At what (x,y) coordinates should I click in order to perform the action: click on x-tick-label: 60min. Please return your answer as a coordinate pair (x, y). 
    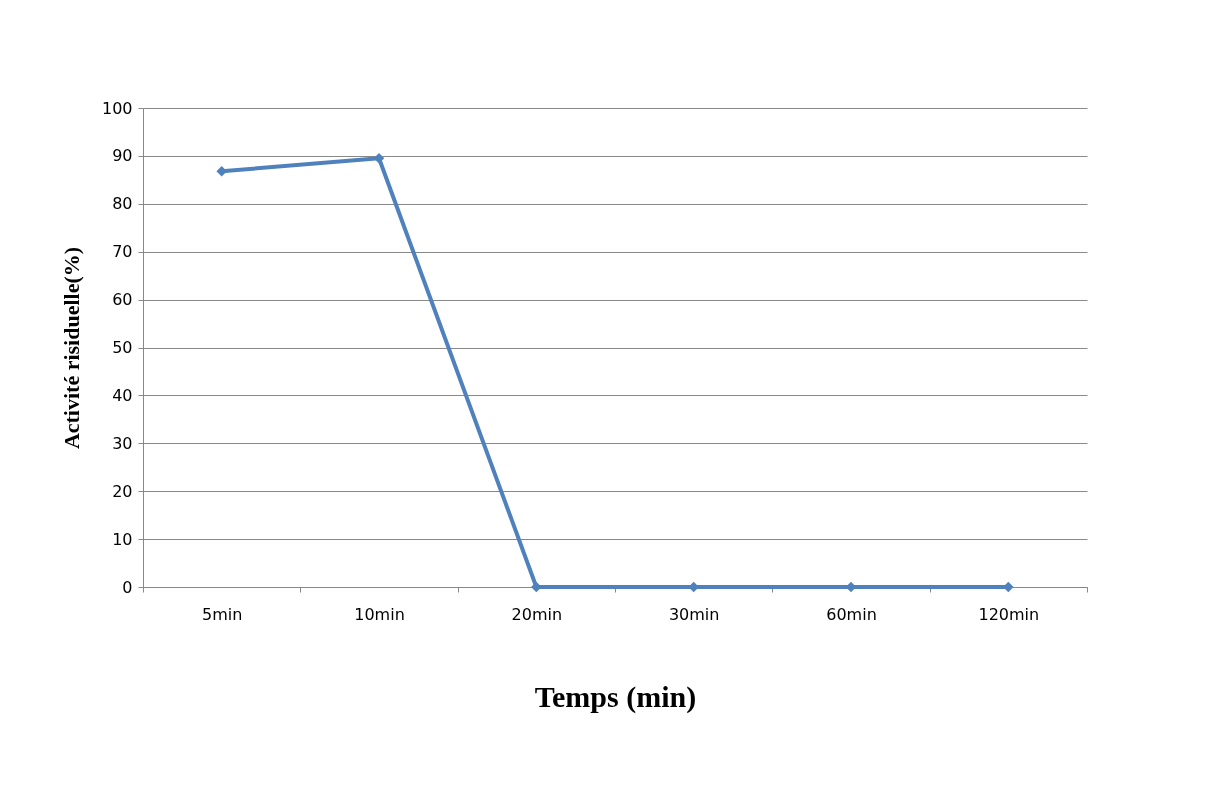
    Looking at the image, I should click on (851, 614).